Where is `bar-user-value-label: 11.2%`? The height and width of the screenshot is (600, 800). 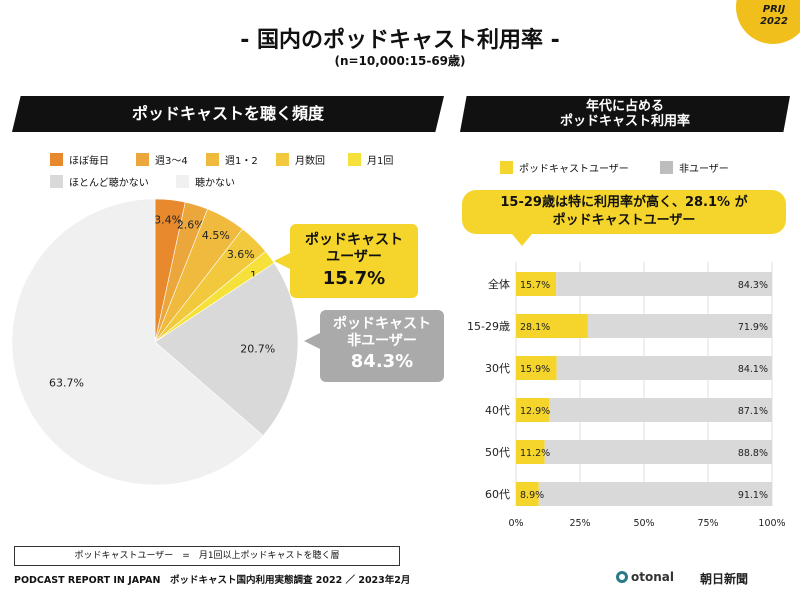 bar-user-value-label: 11.2% is located at coordinates (535, 453).